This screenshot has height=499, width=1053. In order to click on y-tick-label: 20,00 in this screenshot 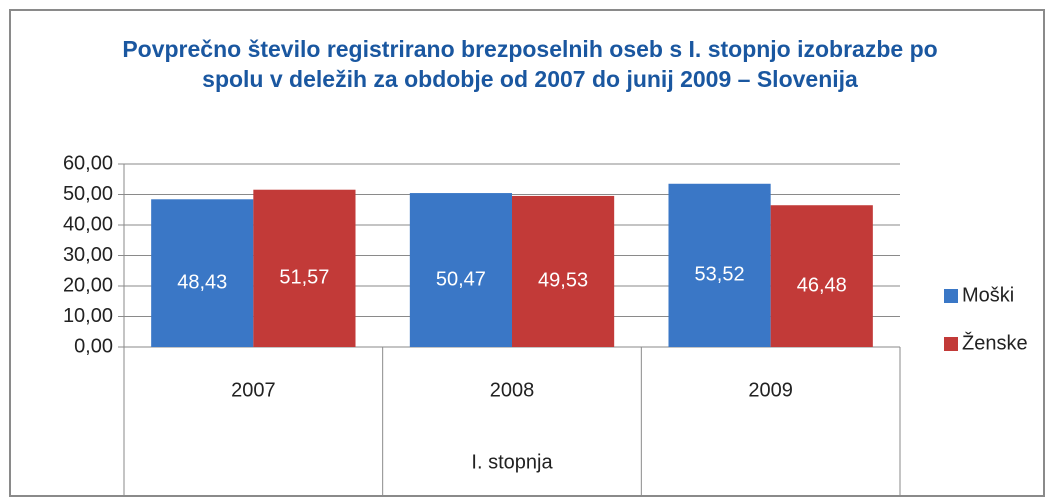, I will do `click(88, 285)`.